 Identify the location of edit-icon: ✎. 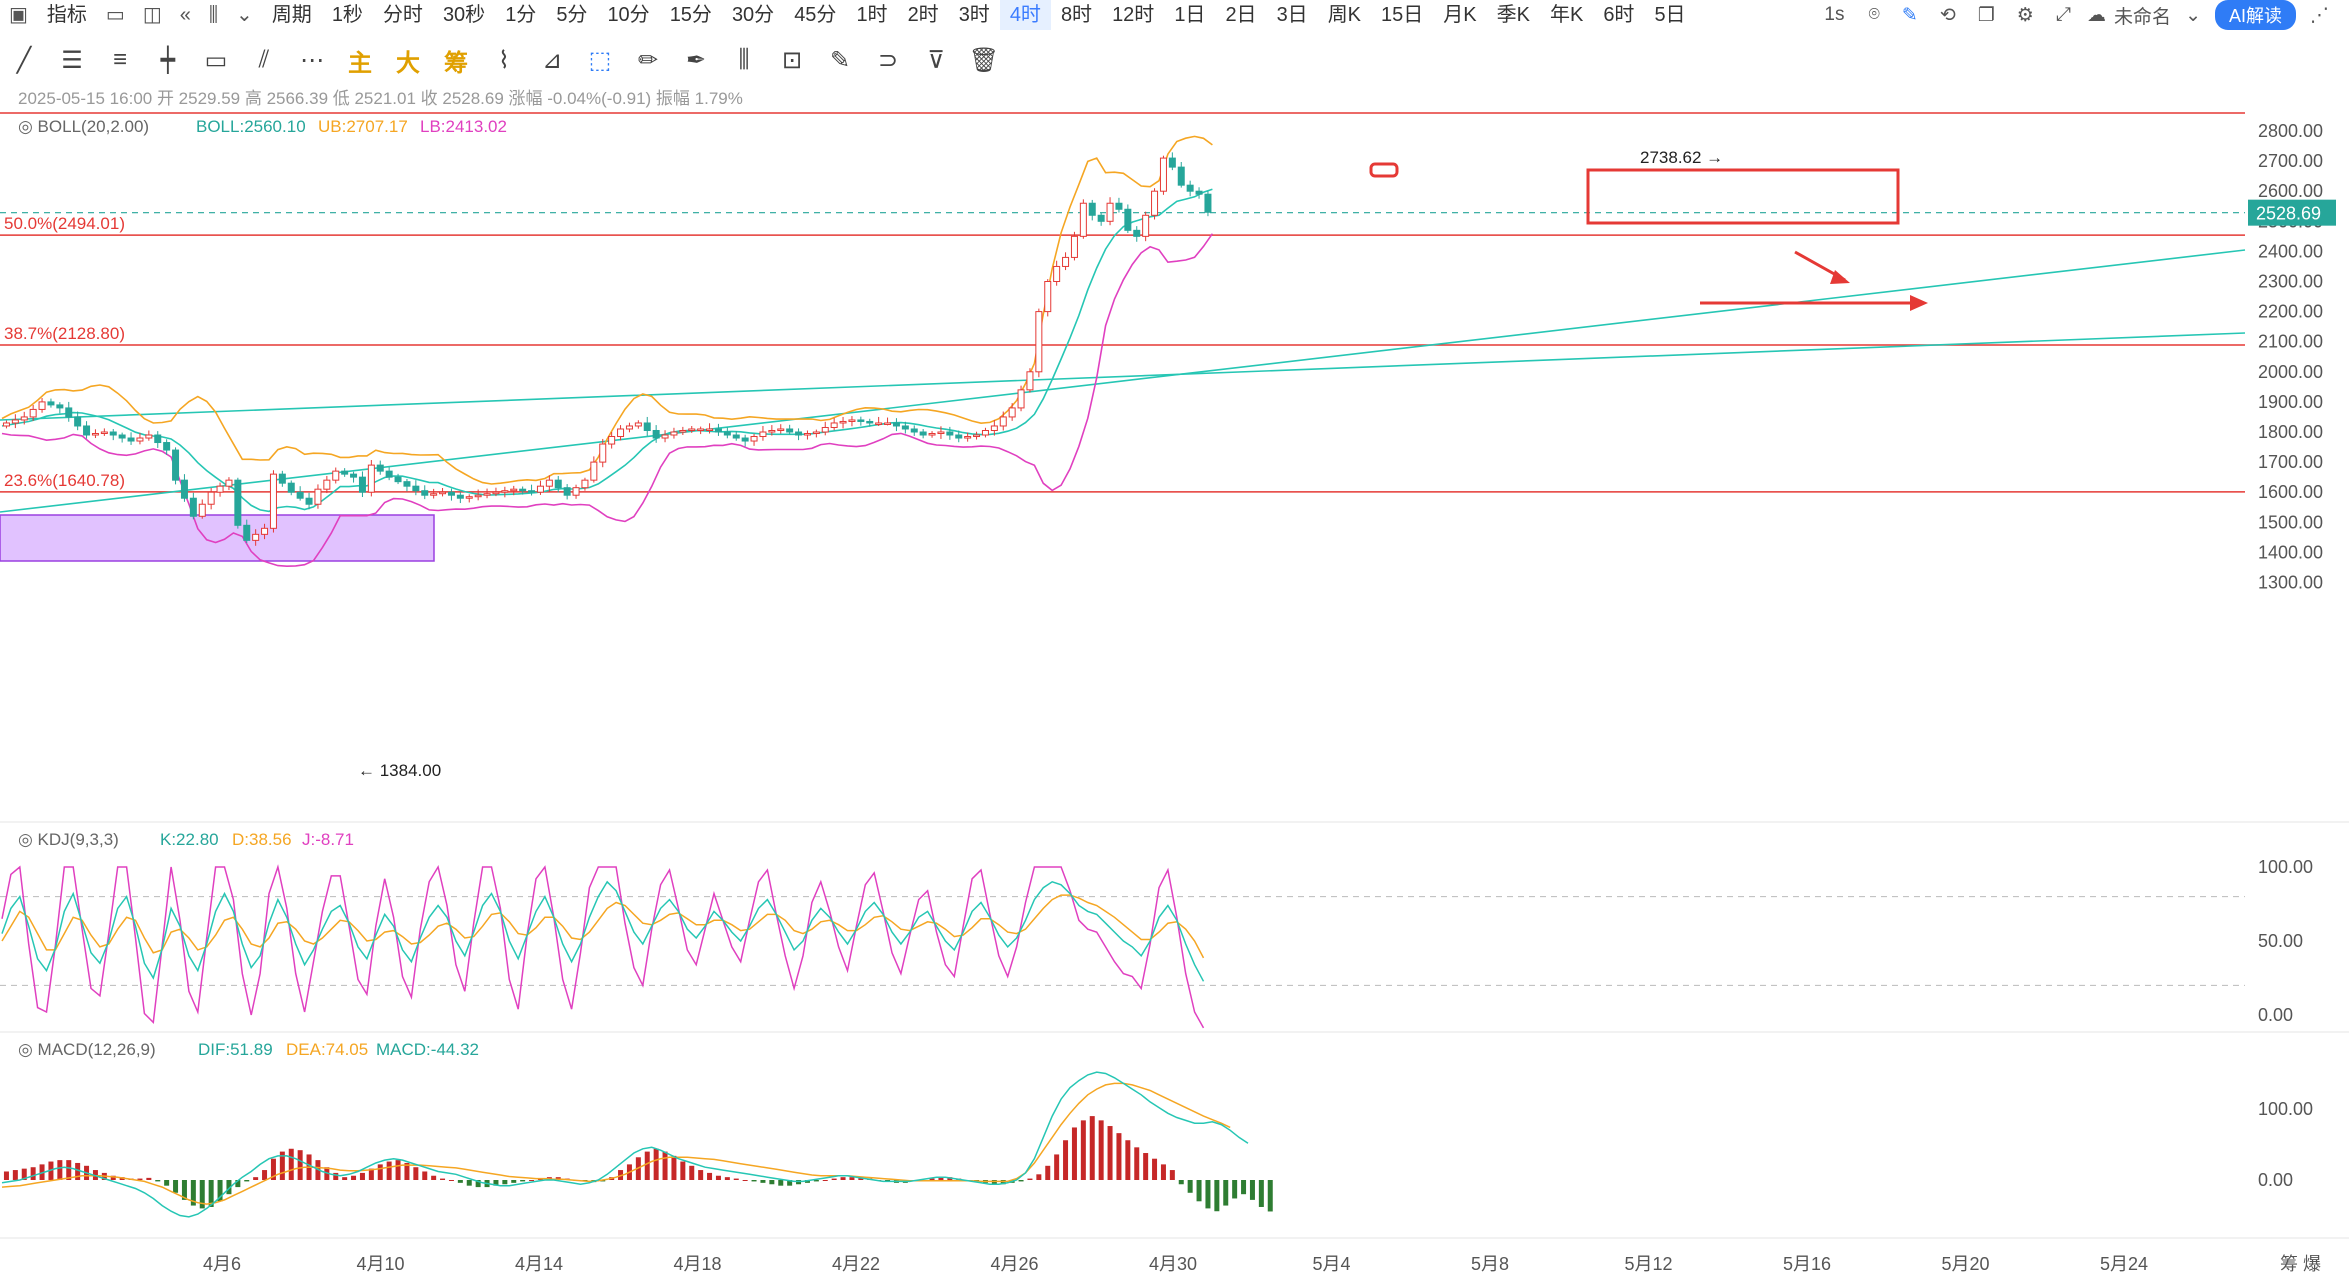
(1909, 15).